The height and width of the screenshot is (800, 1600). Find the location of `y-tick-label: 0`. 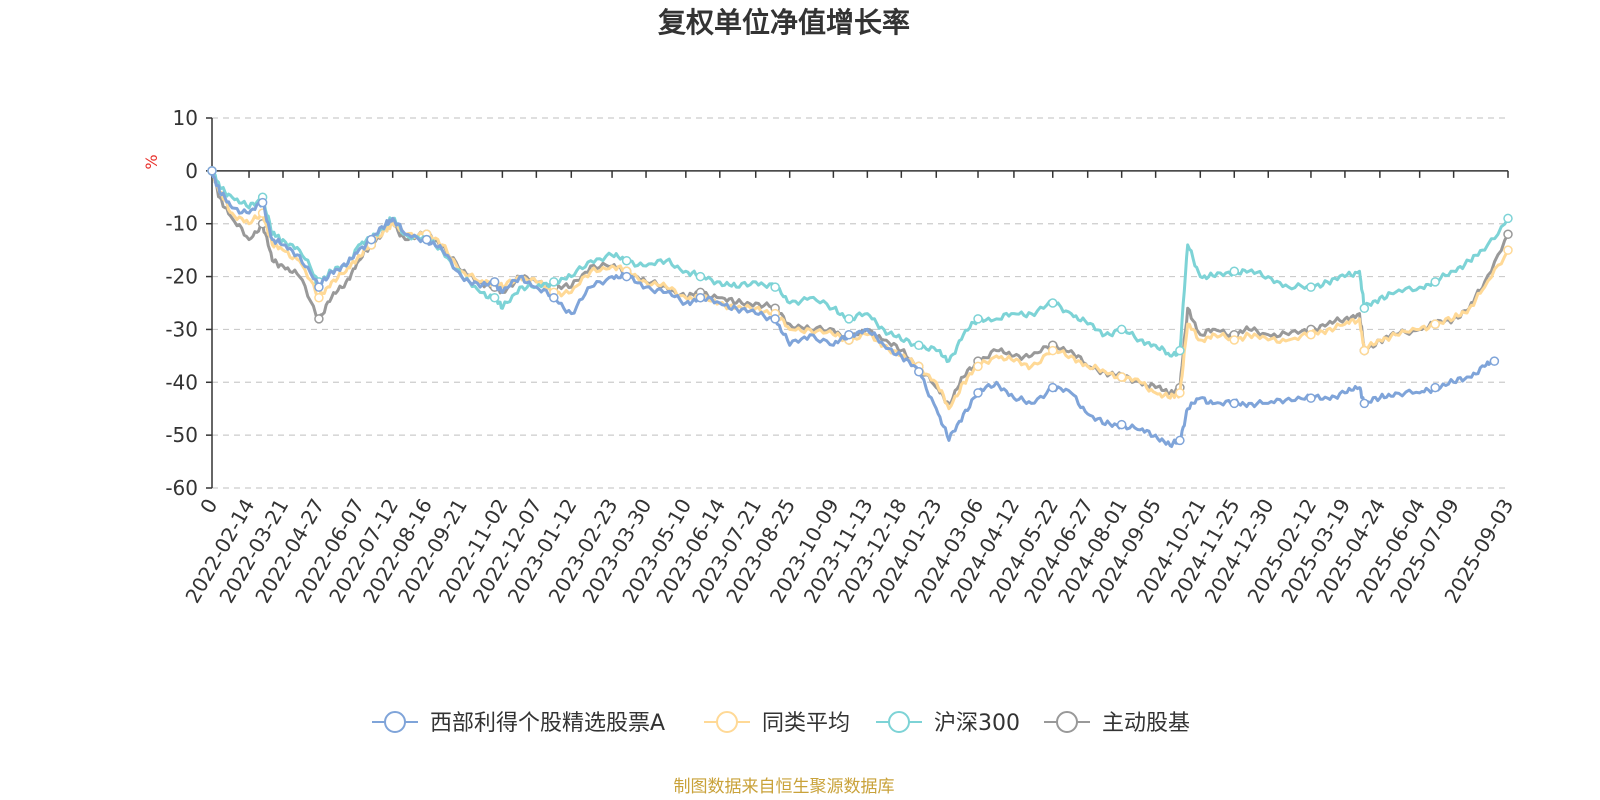

y-tick-label: 0 is located at coordinates (191, 171).